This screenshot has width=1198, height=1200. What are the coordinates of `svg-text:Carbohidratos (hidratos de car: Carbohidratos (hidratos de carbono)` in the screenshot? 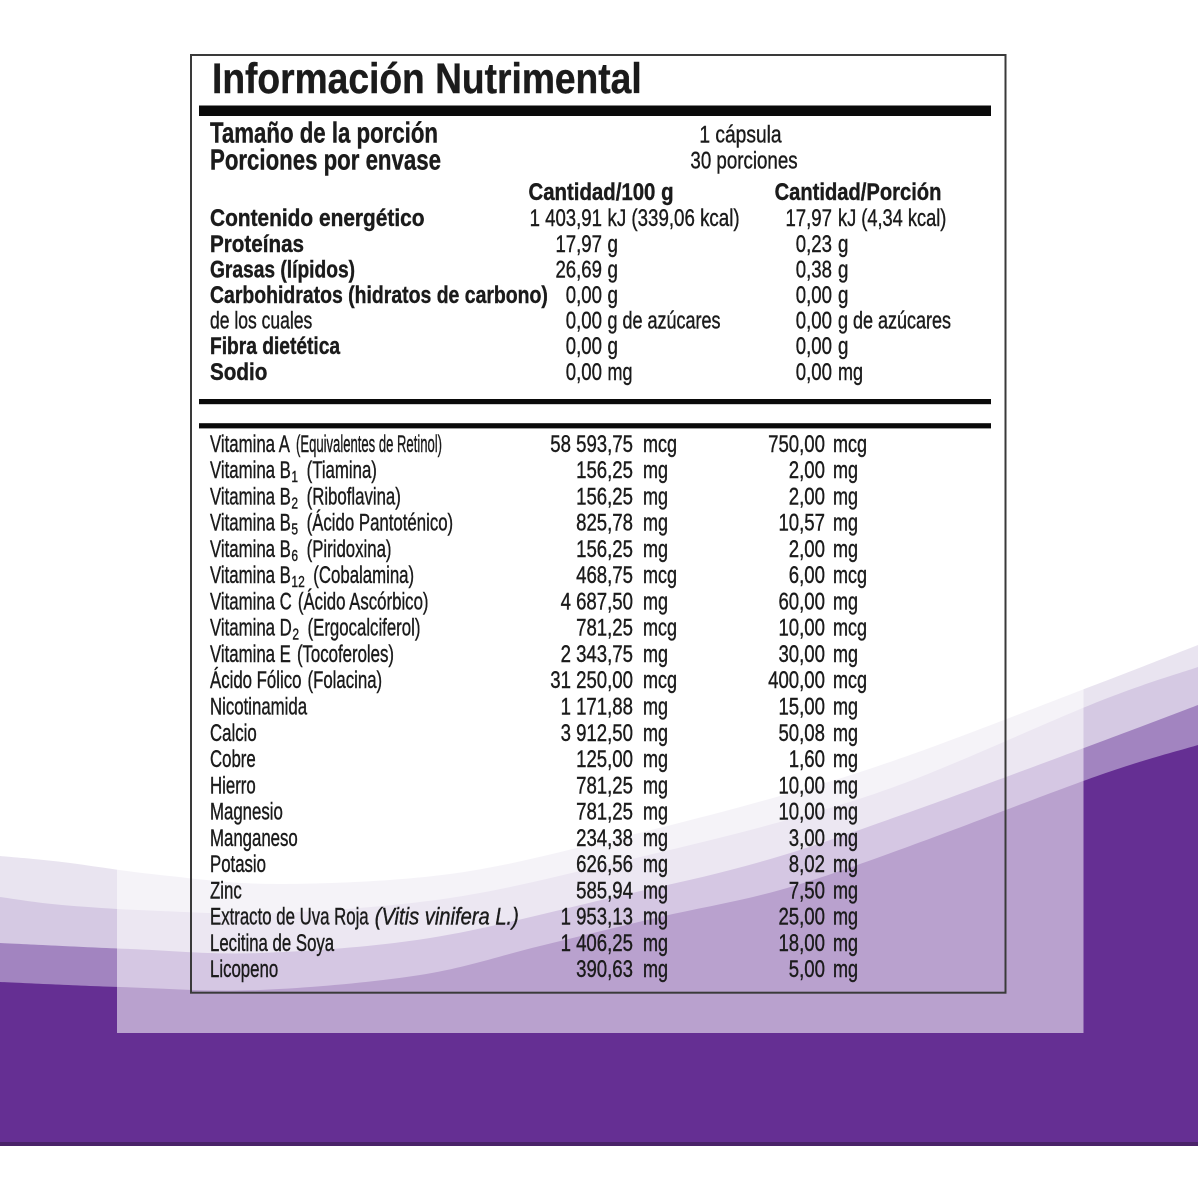 It's located at (379, 294).